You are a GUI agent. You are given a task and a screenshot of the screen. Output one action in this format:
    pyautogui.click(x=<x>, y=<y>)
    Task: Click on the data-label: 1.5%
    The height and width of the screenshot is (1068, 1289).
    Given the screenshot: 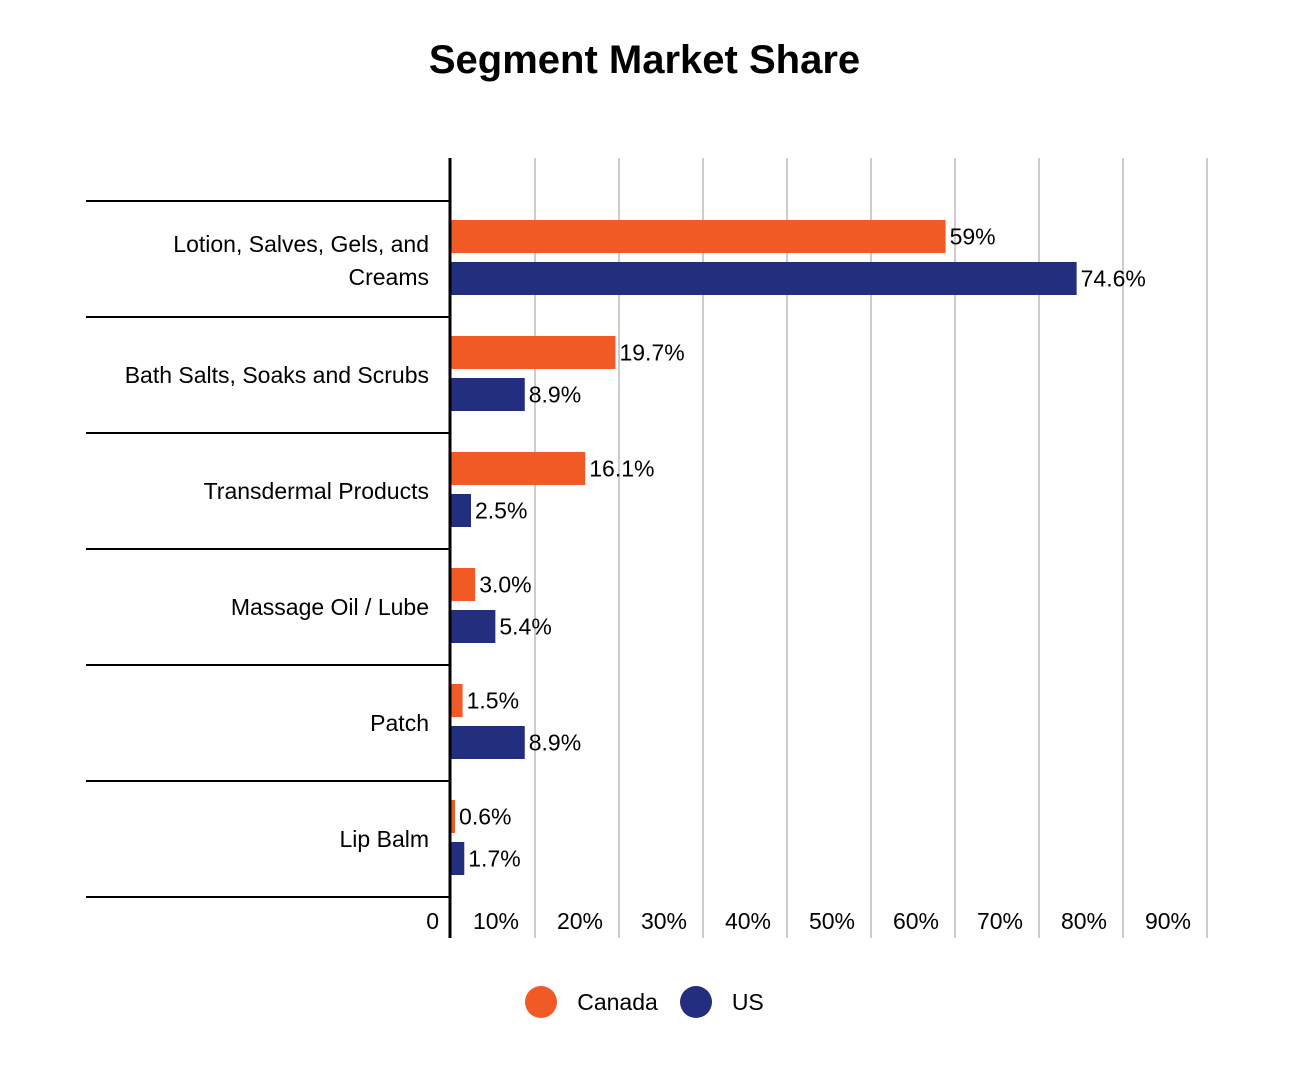 What is the action you would take?
    pyautogui.click(x=493, y=701)
    